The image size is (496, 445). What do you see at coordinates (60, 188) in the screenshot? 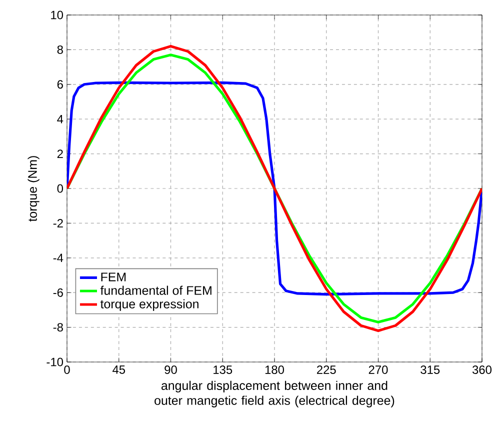
I see `y-tick-label: 0` at bounding box center [60, 188].